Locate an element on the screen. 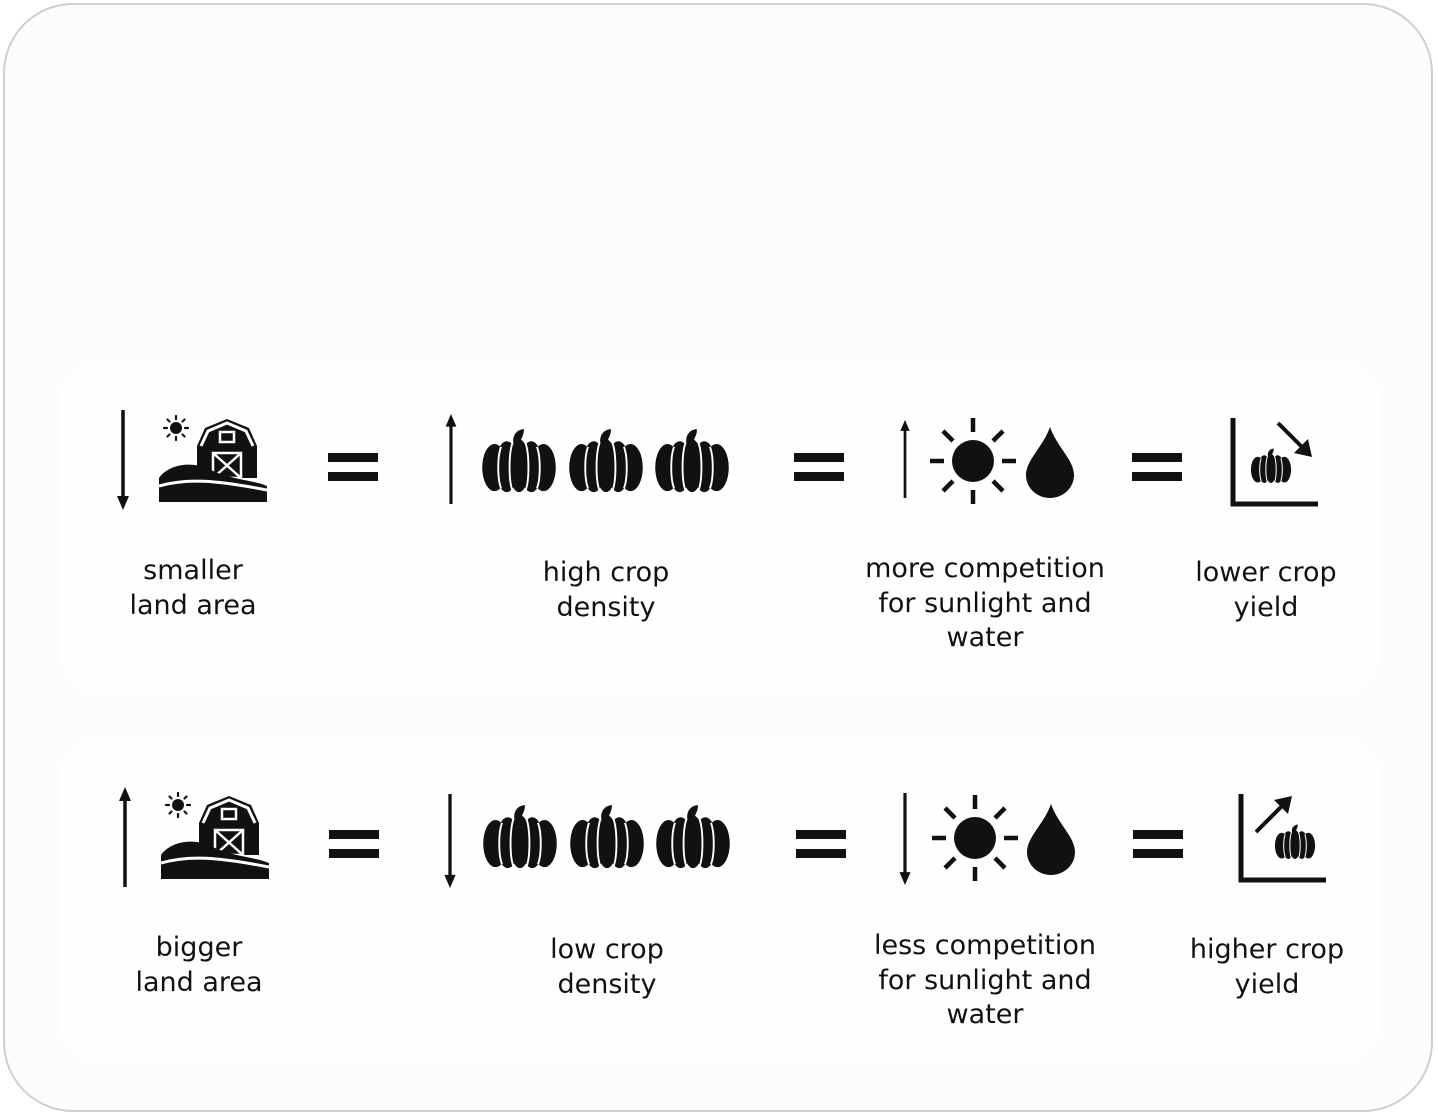  crop-density-label: high crop density is located at coordinates (606, 590).